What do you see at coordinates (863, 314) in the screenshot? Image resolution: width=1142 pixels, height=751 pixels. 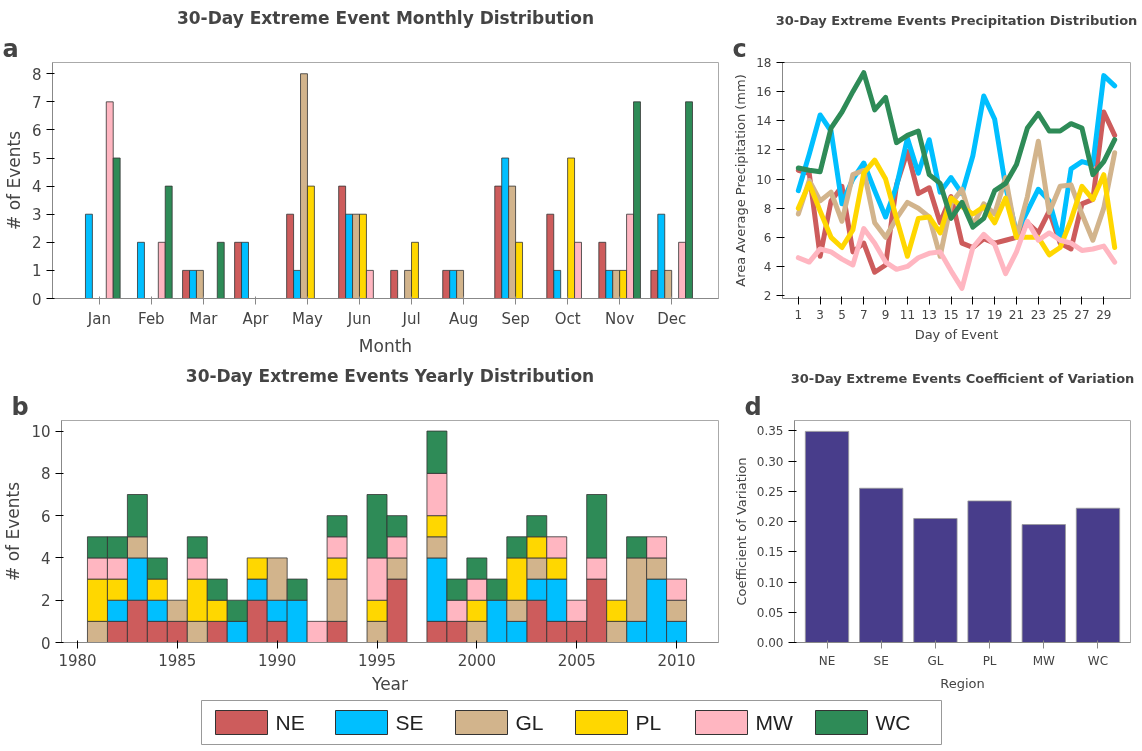 I see `x-tick-label: 7` at bounding box center [863, 314].